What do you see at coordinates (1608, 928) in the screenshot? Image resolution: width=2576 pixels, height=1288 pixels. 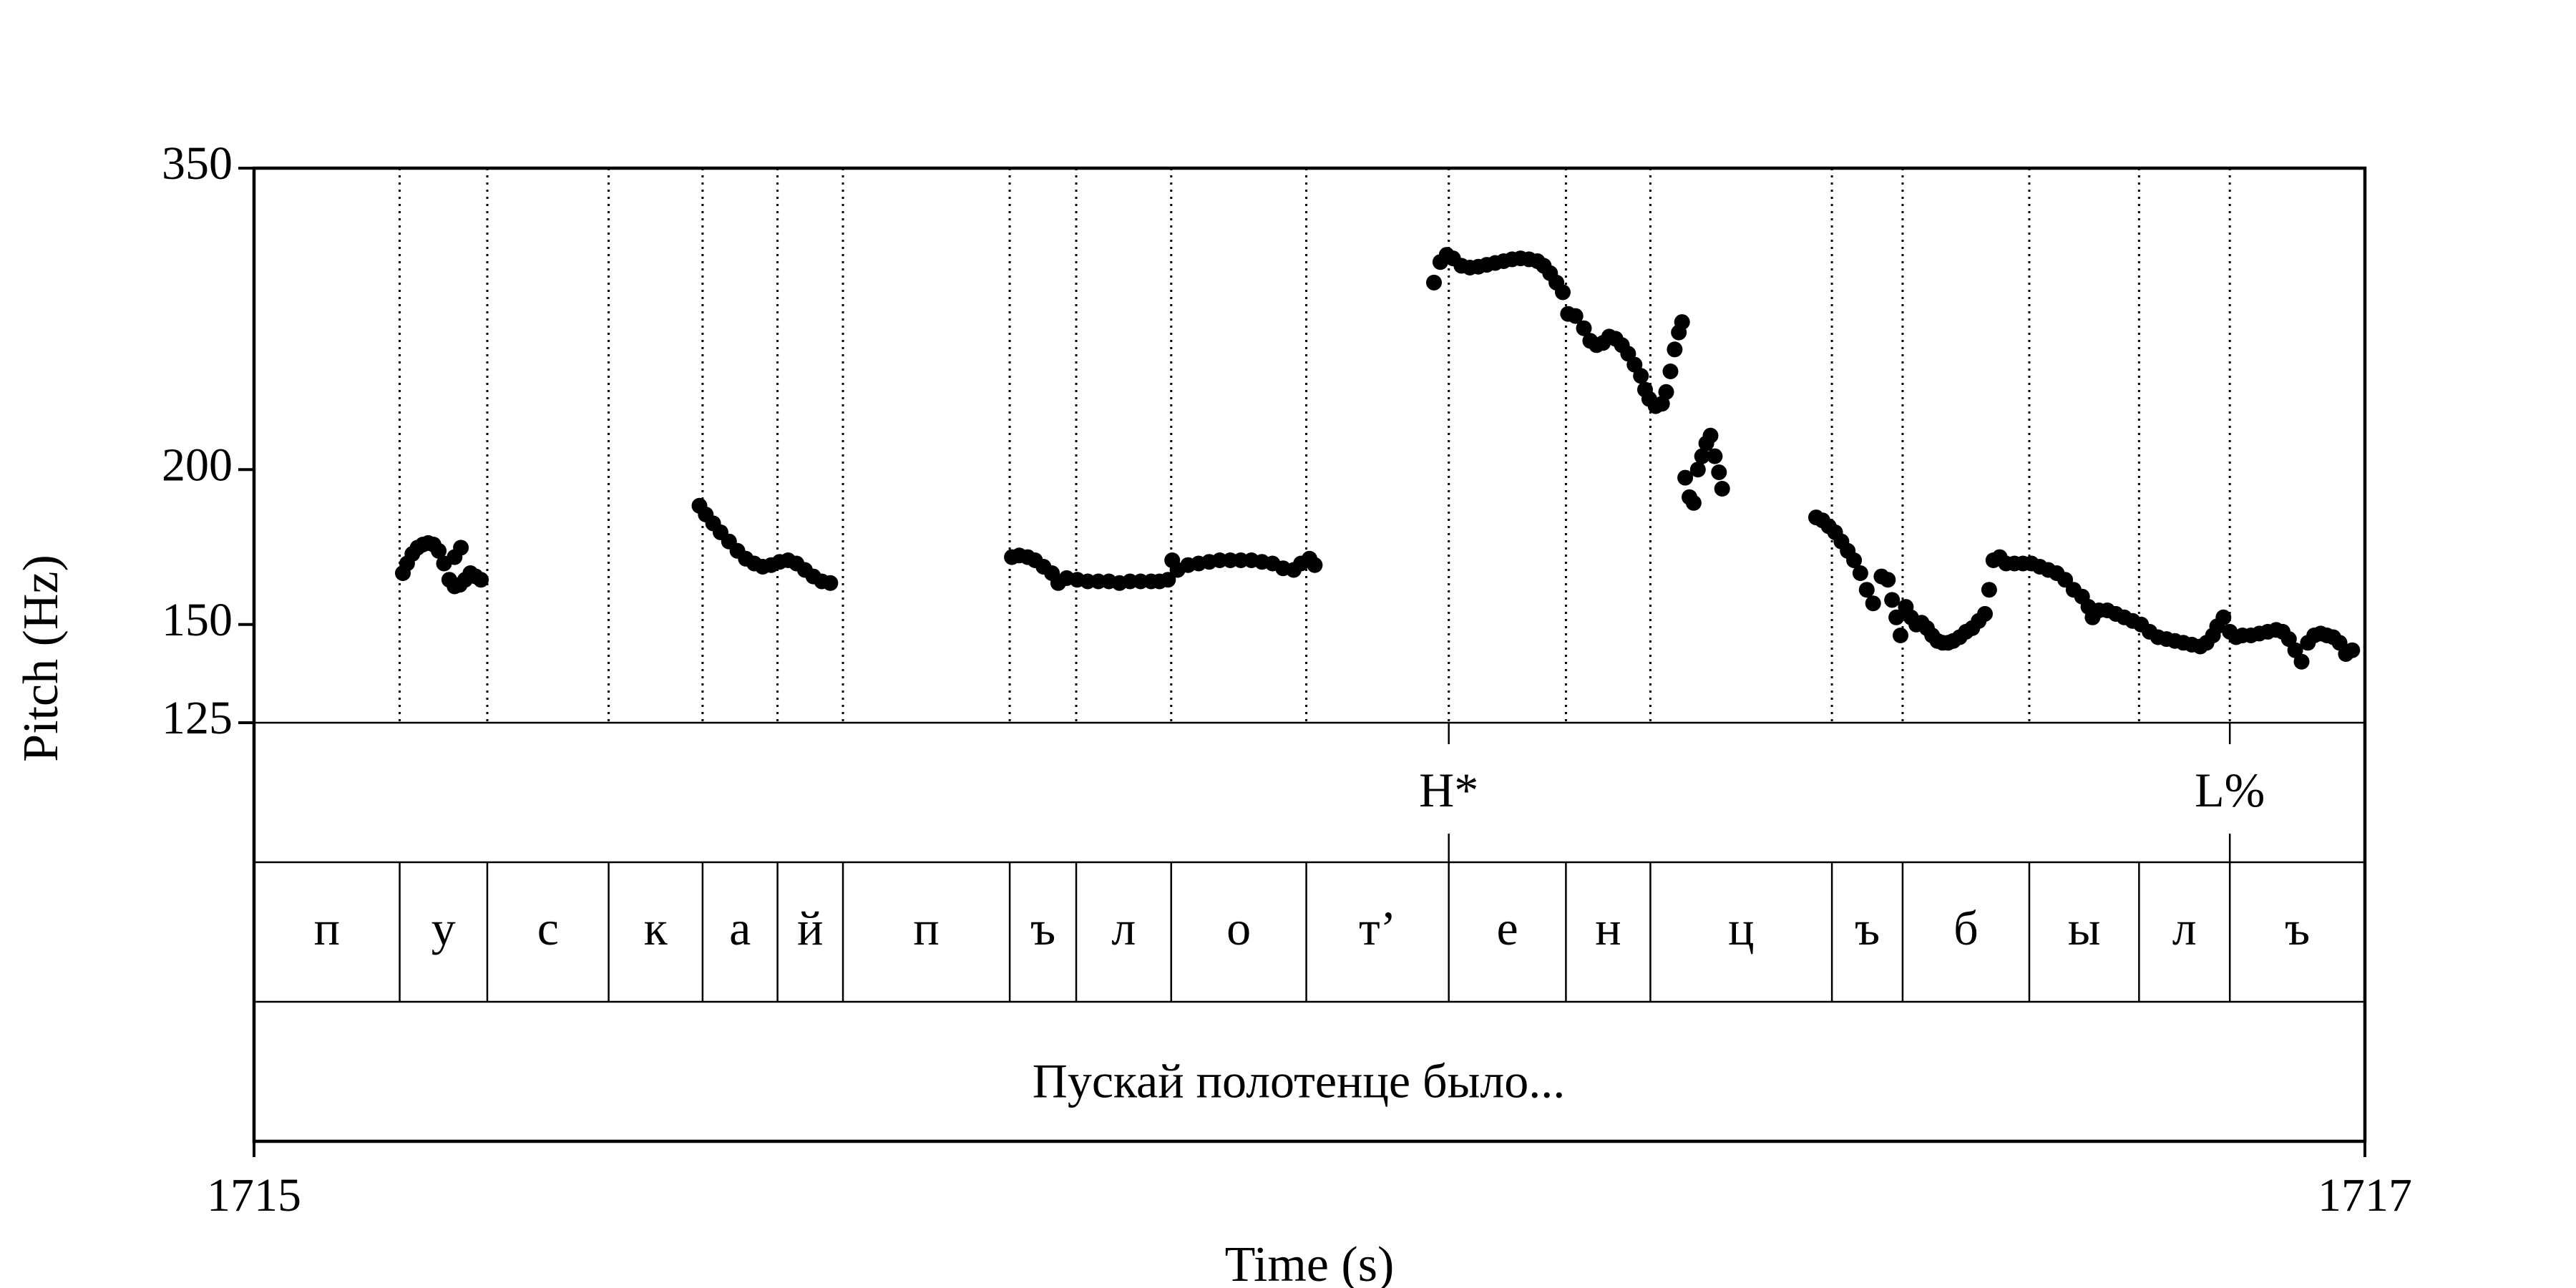 I see `segment-label: н` at bounding box center [1608, 928].